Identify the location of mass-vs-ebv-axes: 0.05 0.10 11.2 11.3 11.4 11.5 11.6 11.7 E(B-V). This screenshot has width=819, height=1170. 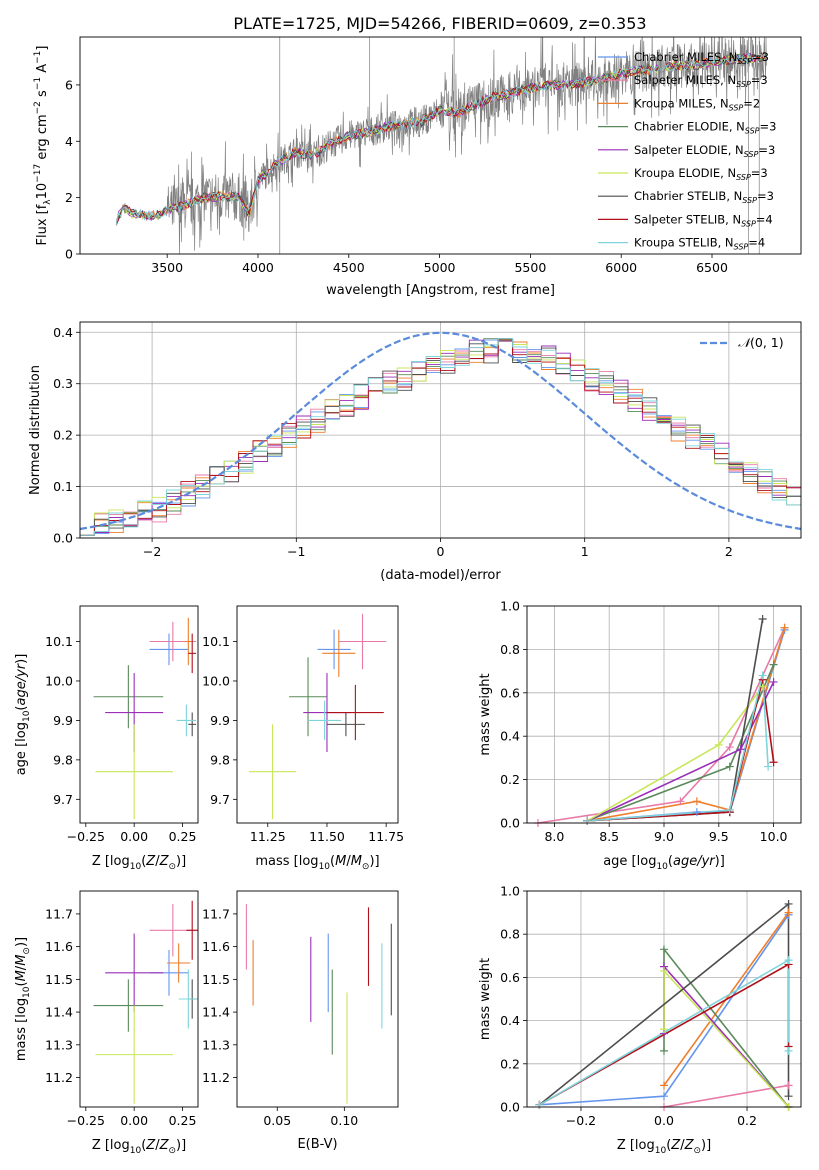
(280, 1029).